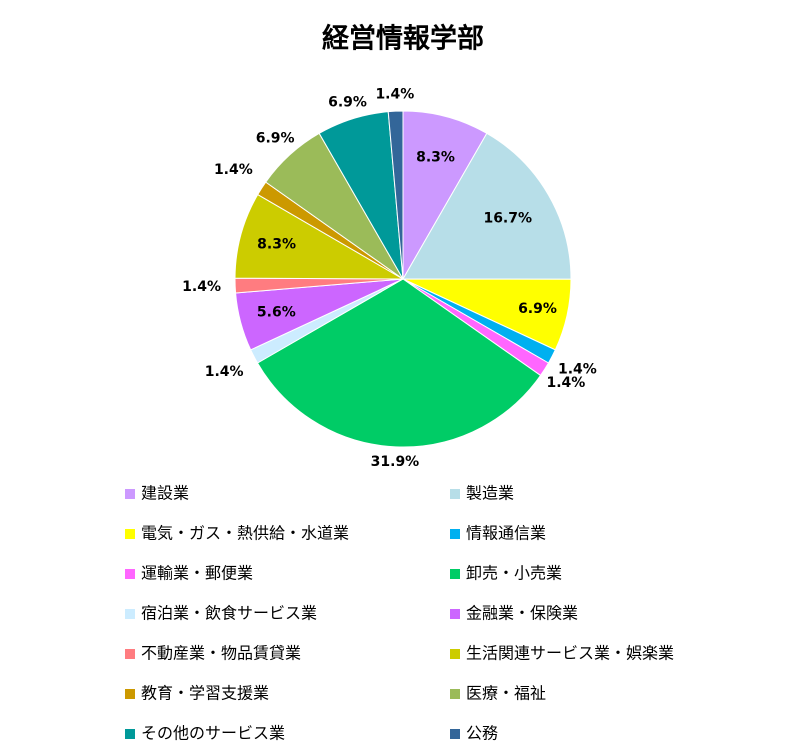 The image size is (806, 751). I want to click on legend-label: 不動産業・物品賃貸業, so click(221, 653).